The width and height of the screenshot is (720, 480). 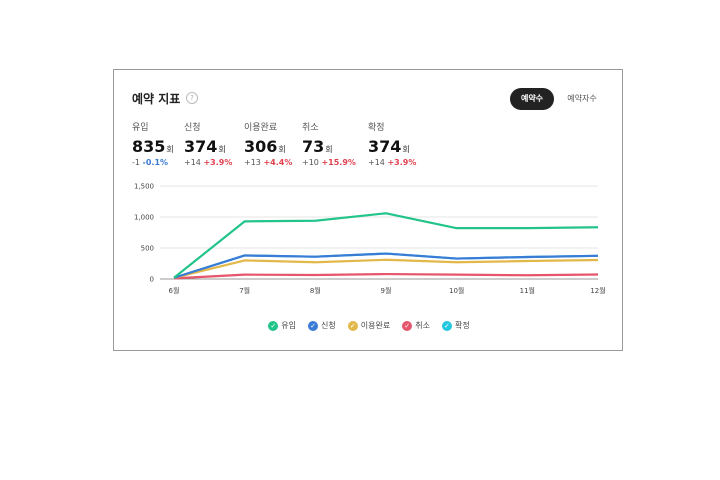 What do you see at coordinates (174, 290) in the screenshot?
I see `x-tick-label: 6월` at bounding box center [174, 290].